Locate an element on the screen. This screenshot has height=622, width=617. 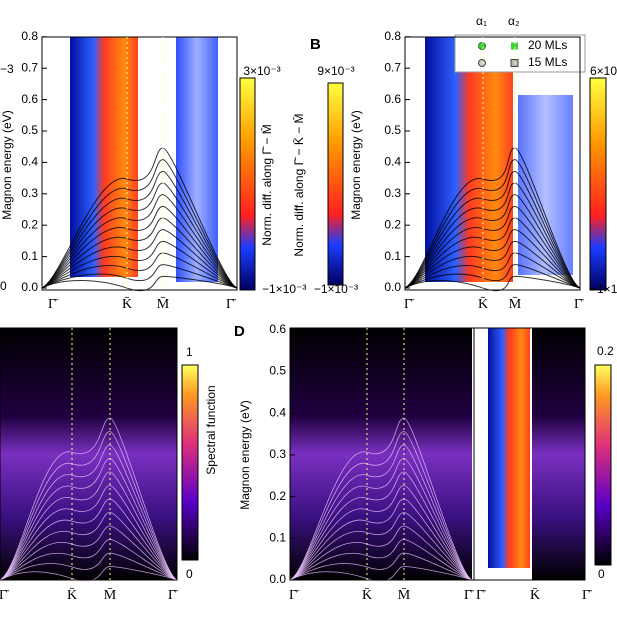
label: −3 is located at coordinates (7, 69).